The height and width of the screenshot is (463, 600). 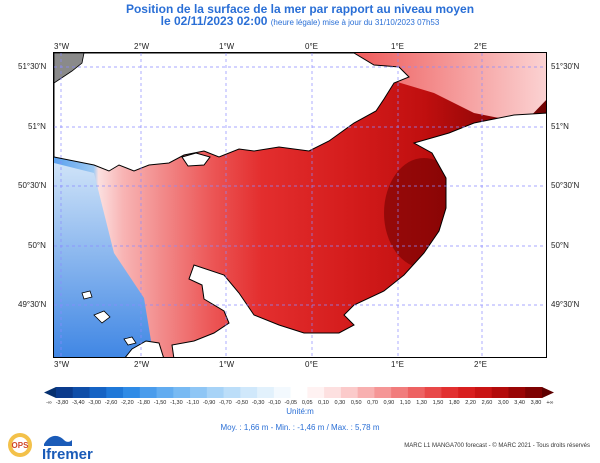 I want to click on colorbar-tick-label: 1,10, so click(x=405, y=403).